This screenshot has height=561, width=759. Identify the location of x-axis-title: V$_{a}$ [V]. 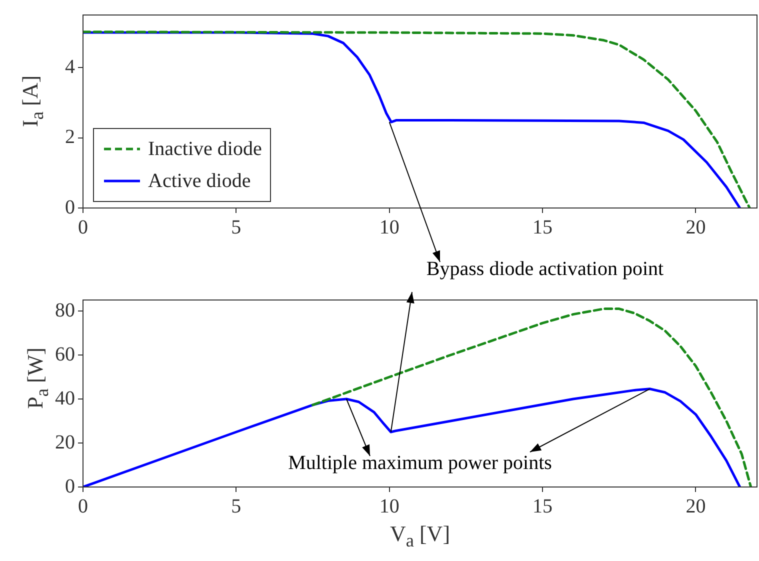
(420, 536).